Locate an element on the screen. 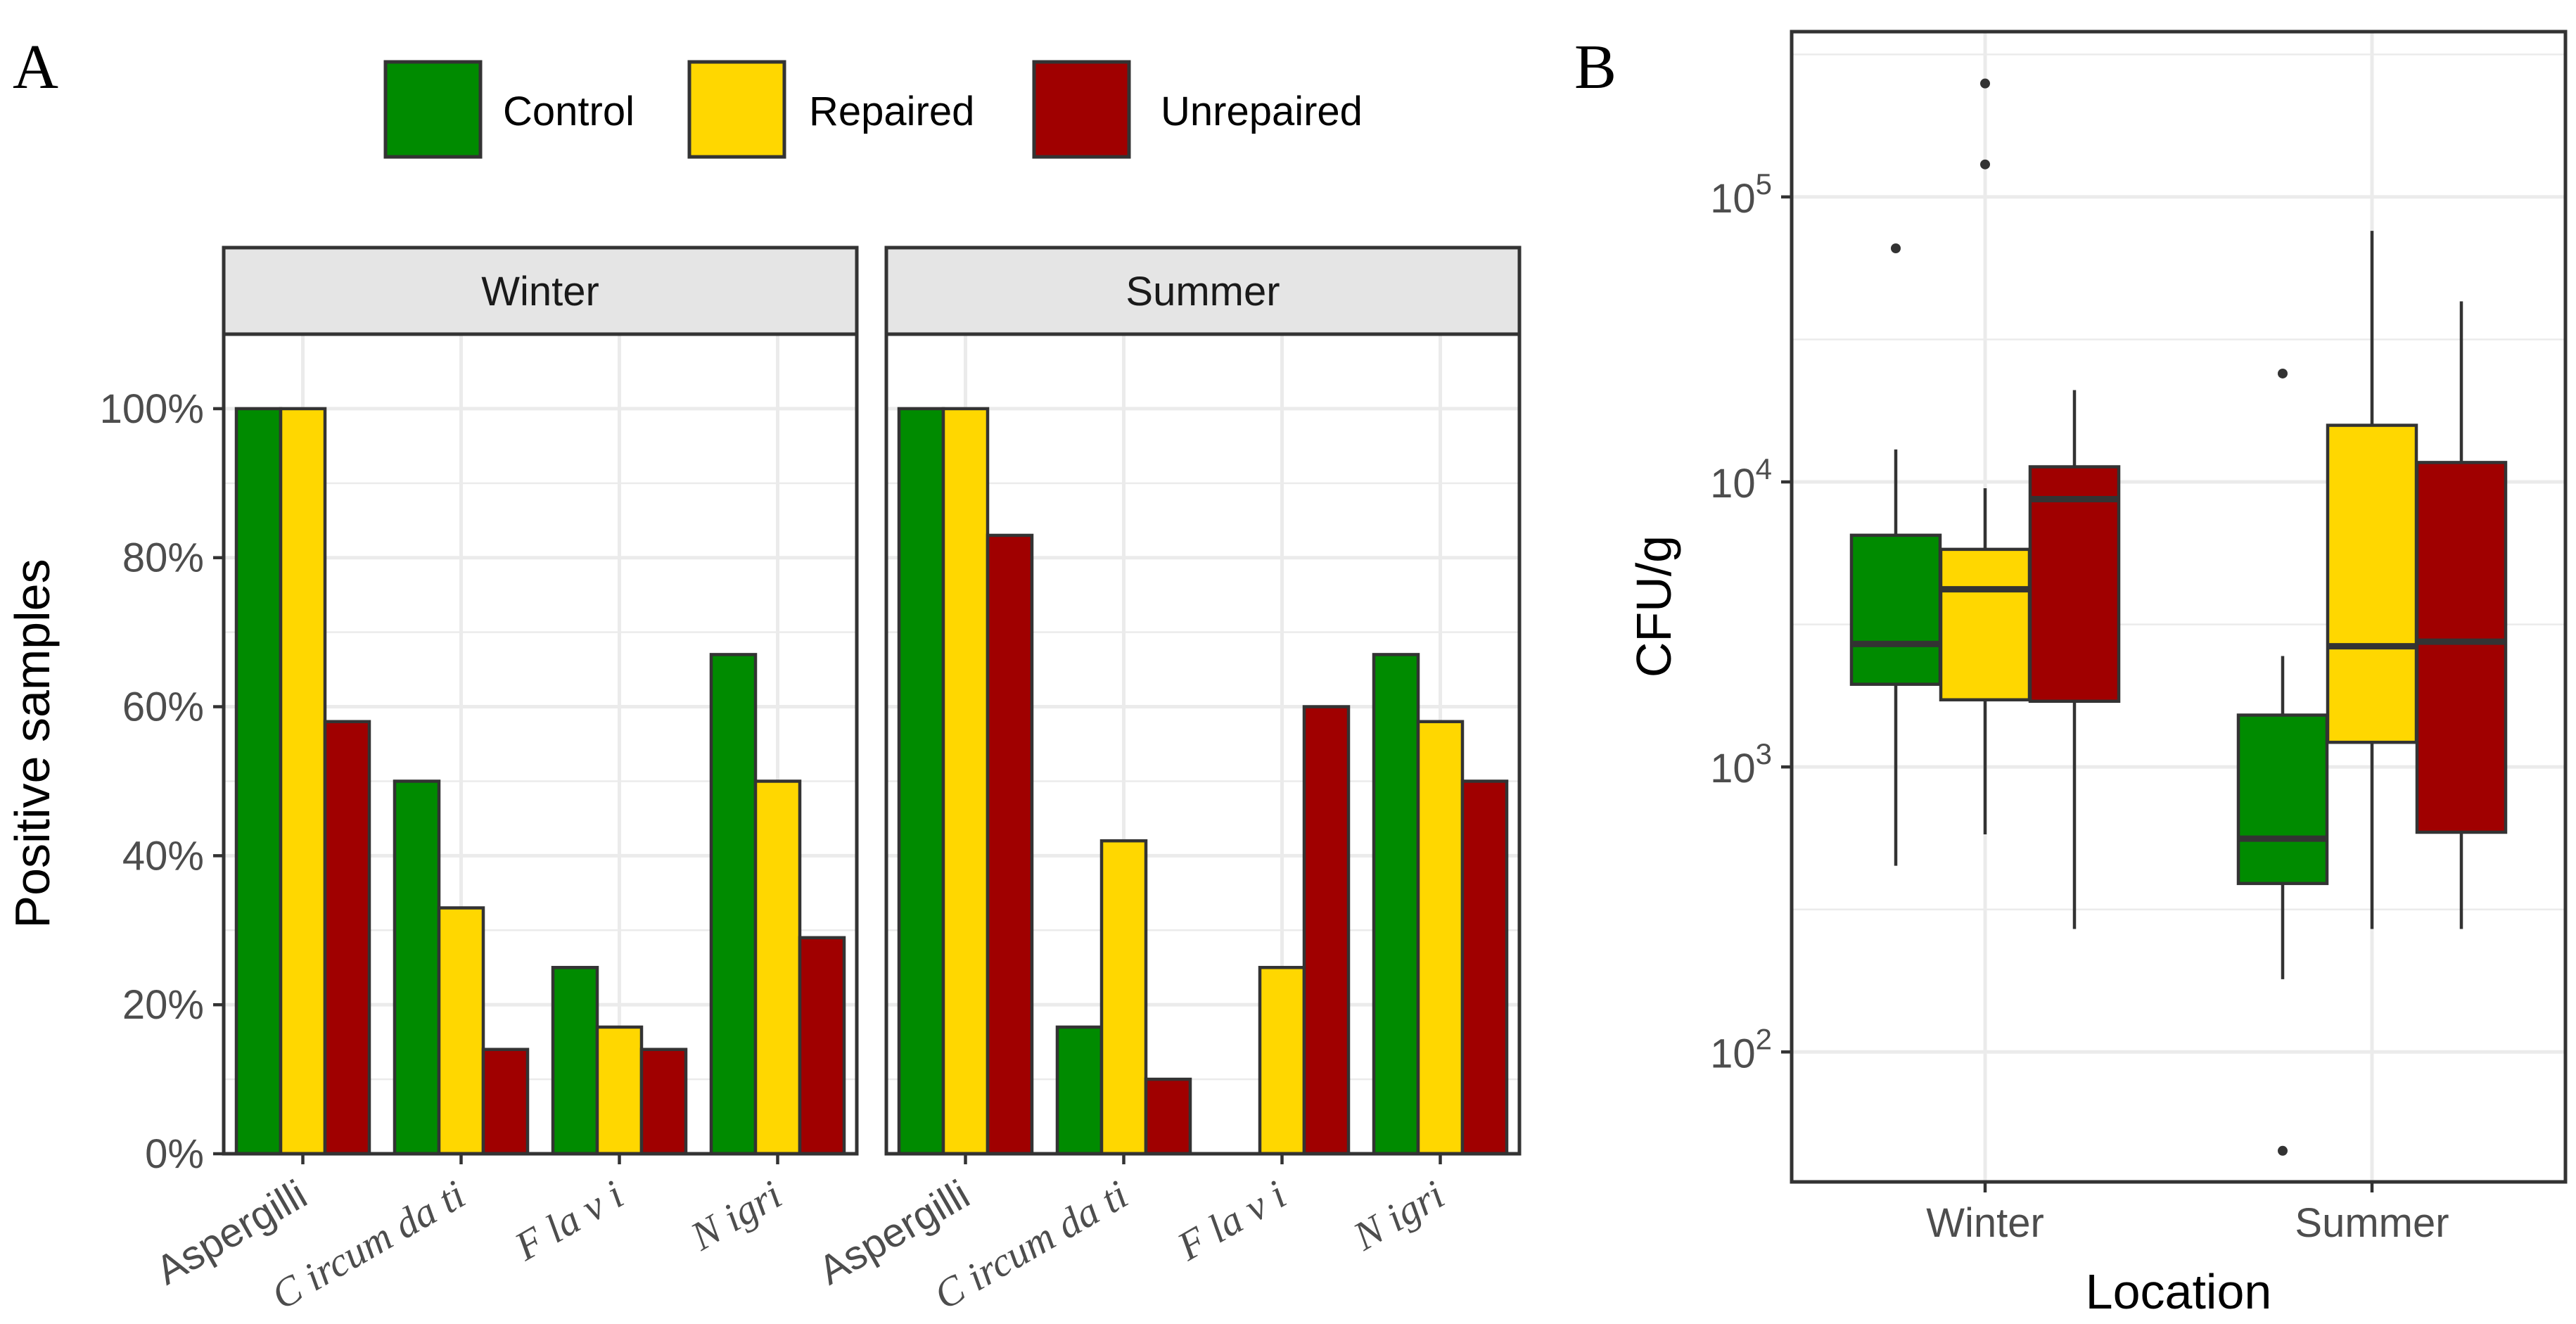  legend-key-unrepaired is located at coordinates (1081, 110).